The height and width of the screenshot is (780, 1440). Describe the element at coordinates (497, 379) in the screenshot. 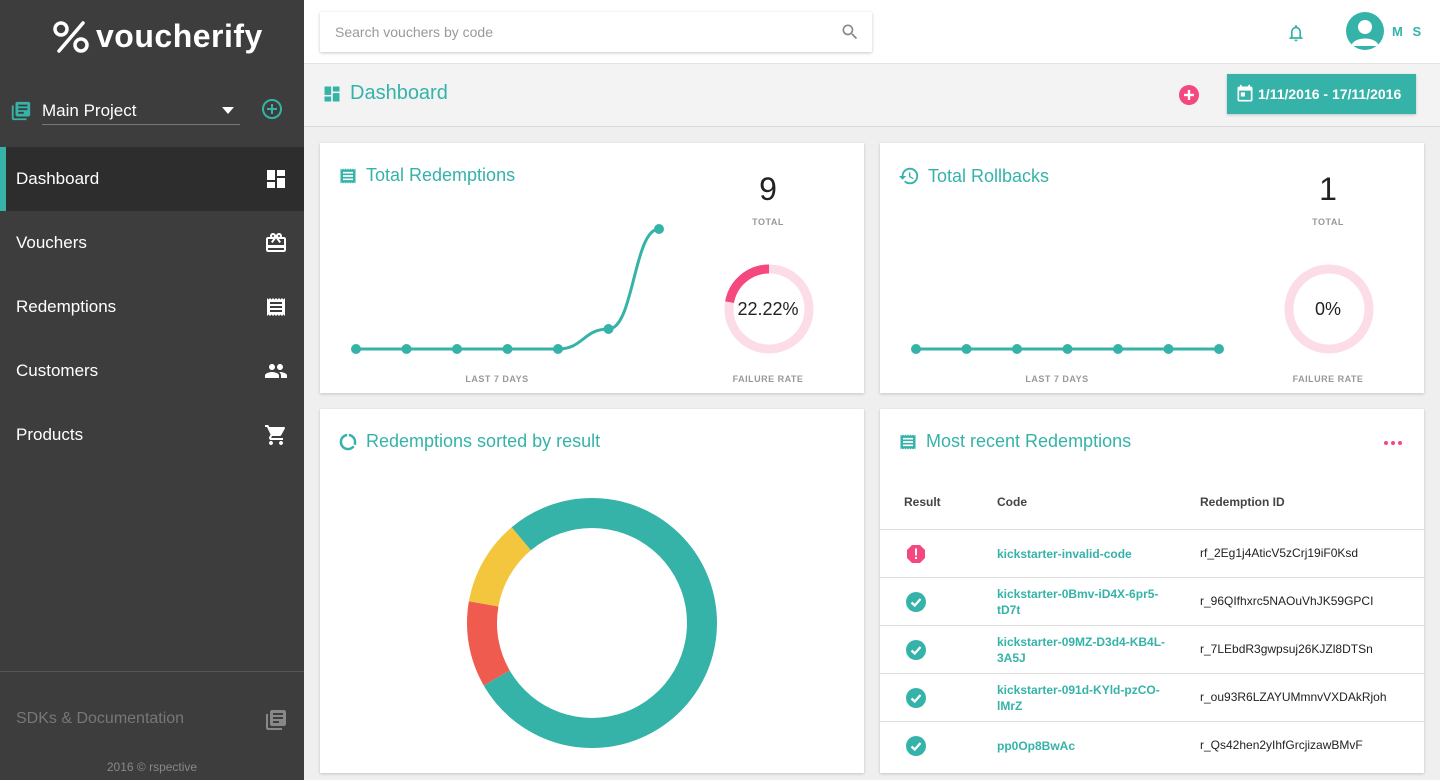

I see `chart-label: LAST 7 DAYS` at that location.